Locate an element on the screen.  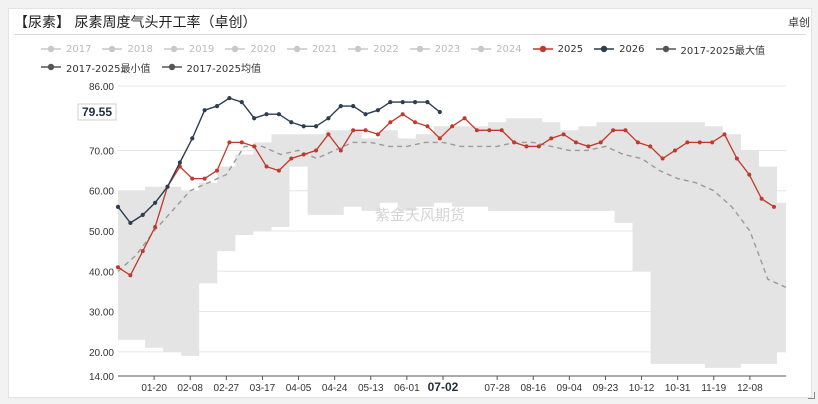
y-tick-label: 50.00 is located at coordinates (101, 232).